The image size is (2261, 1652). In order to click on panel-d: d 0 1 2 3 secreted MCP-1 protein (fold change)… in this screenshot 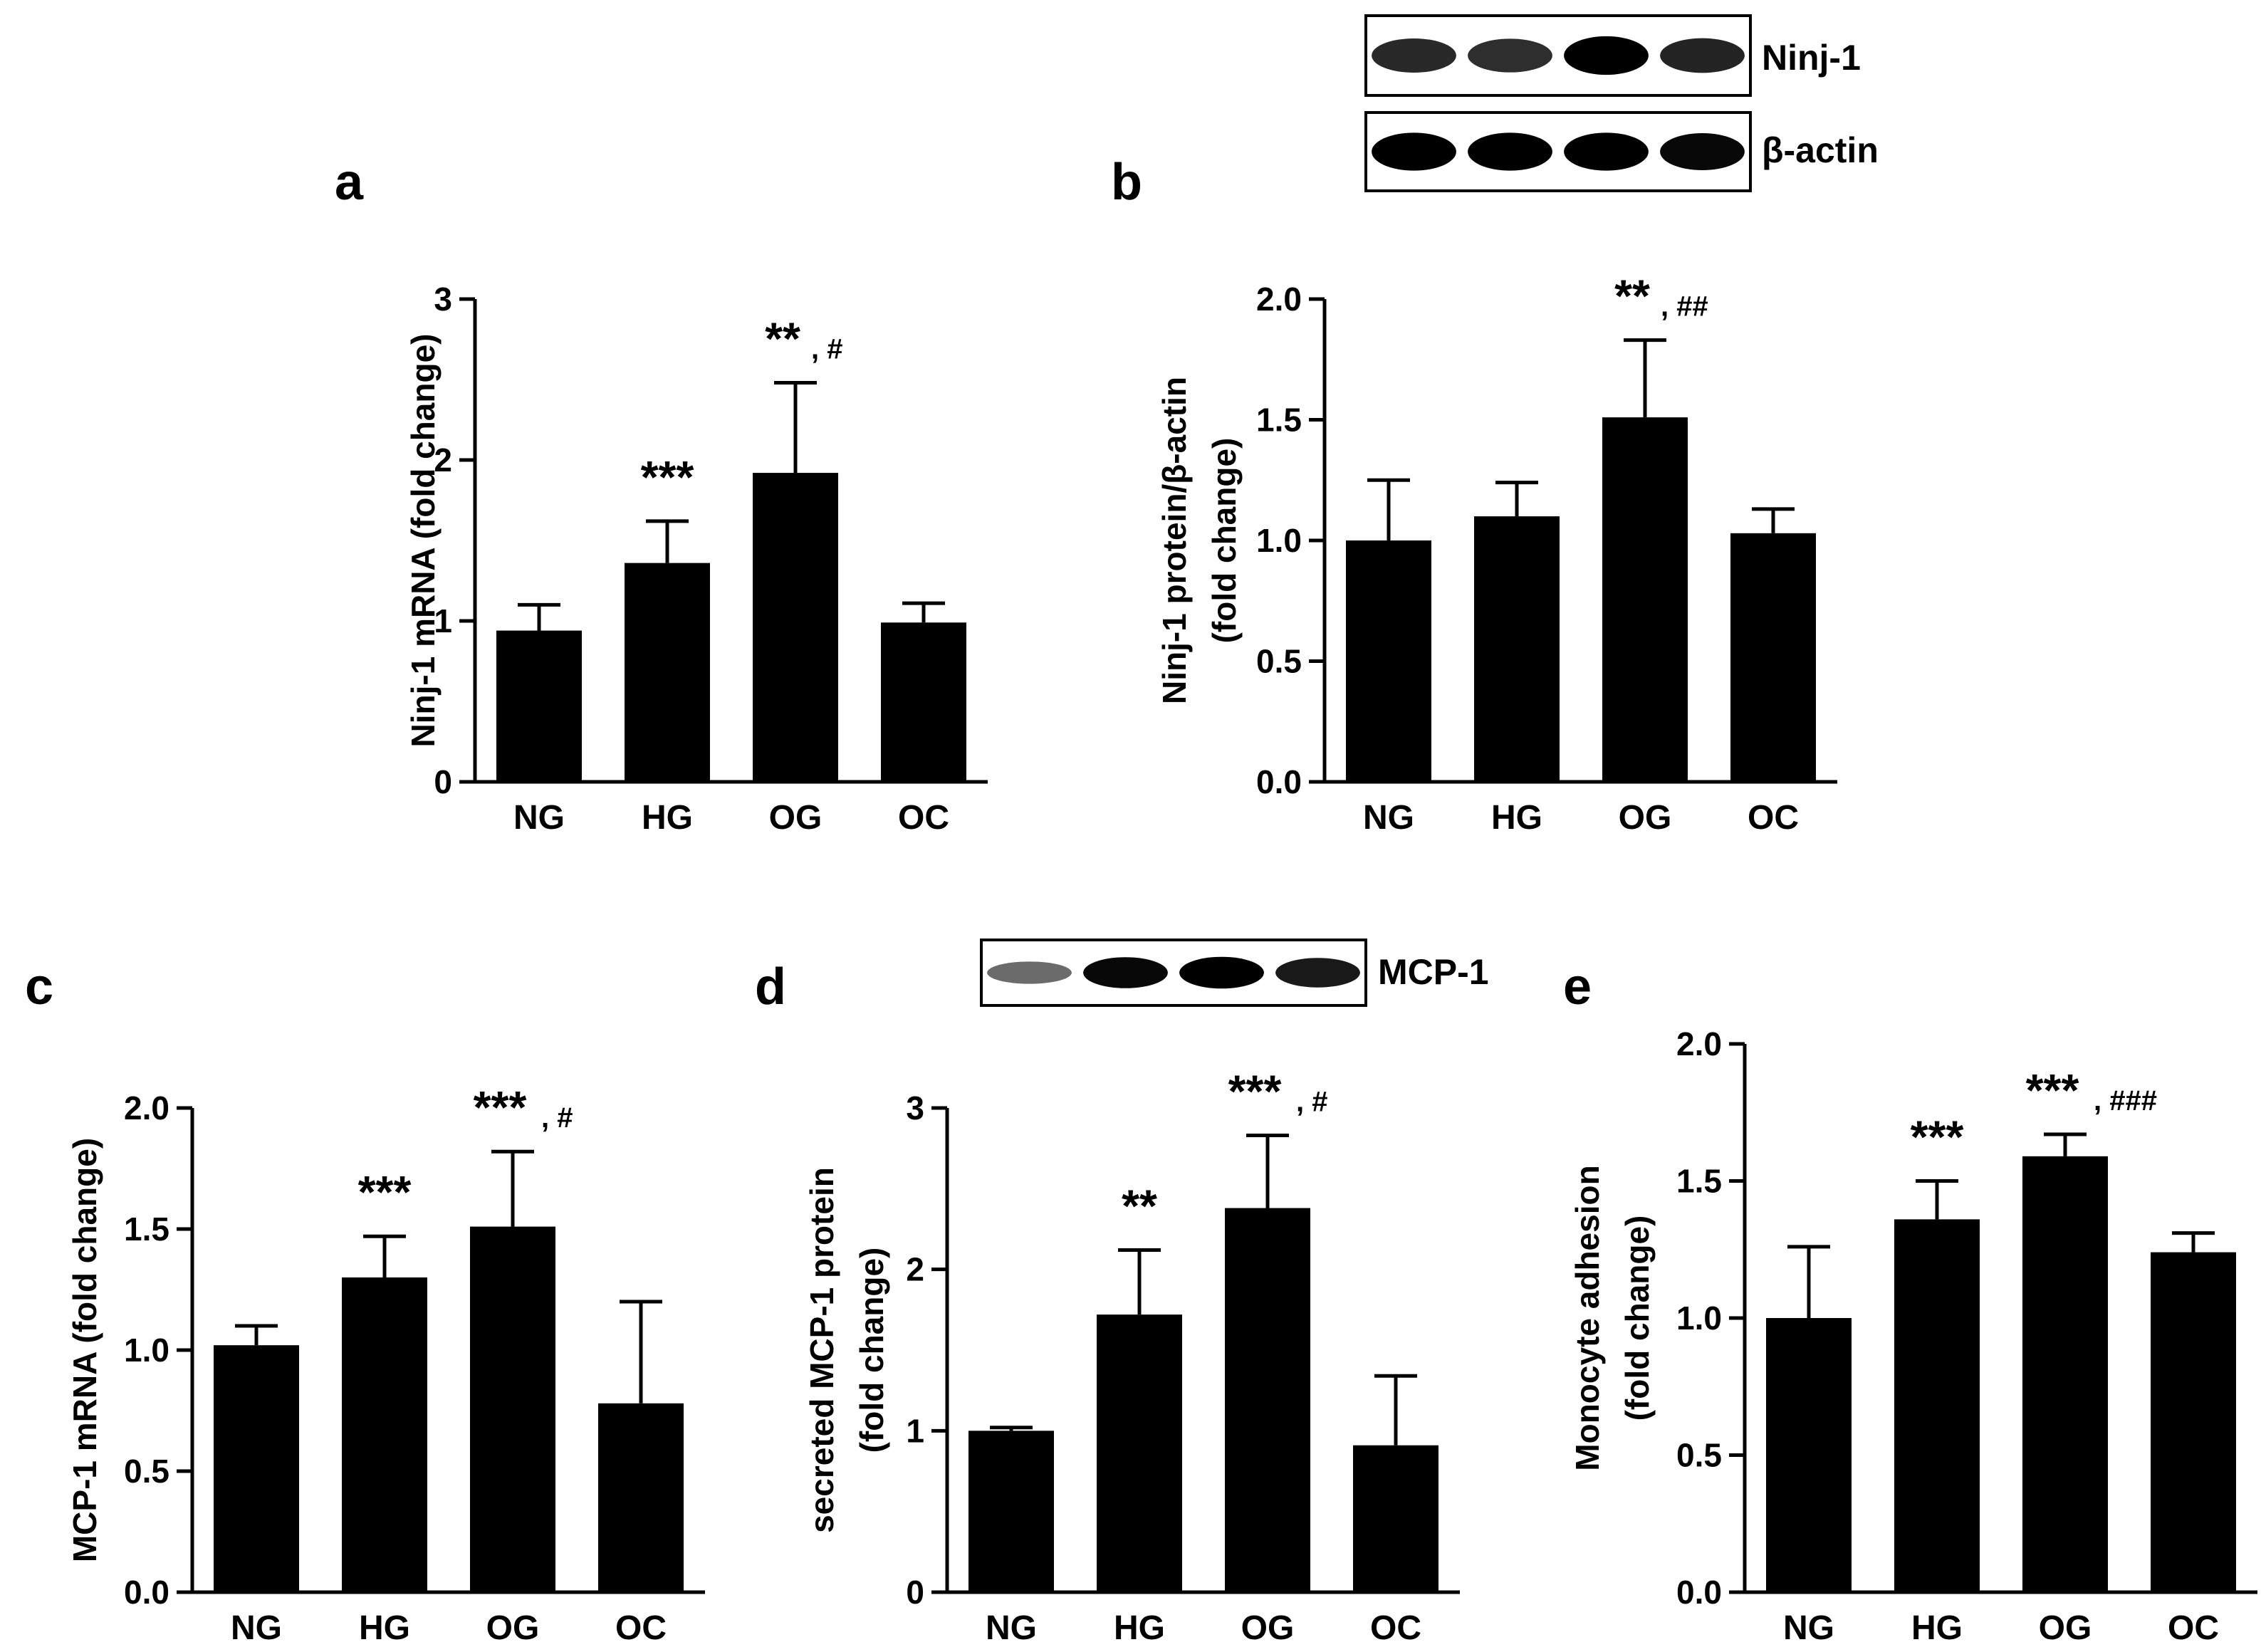, I will do `click(1107, 1302)`.